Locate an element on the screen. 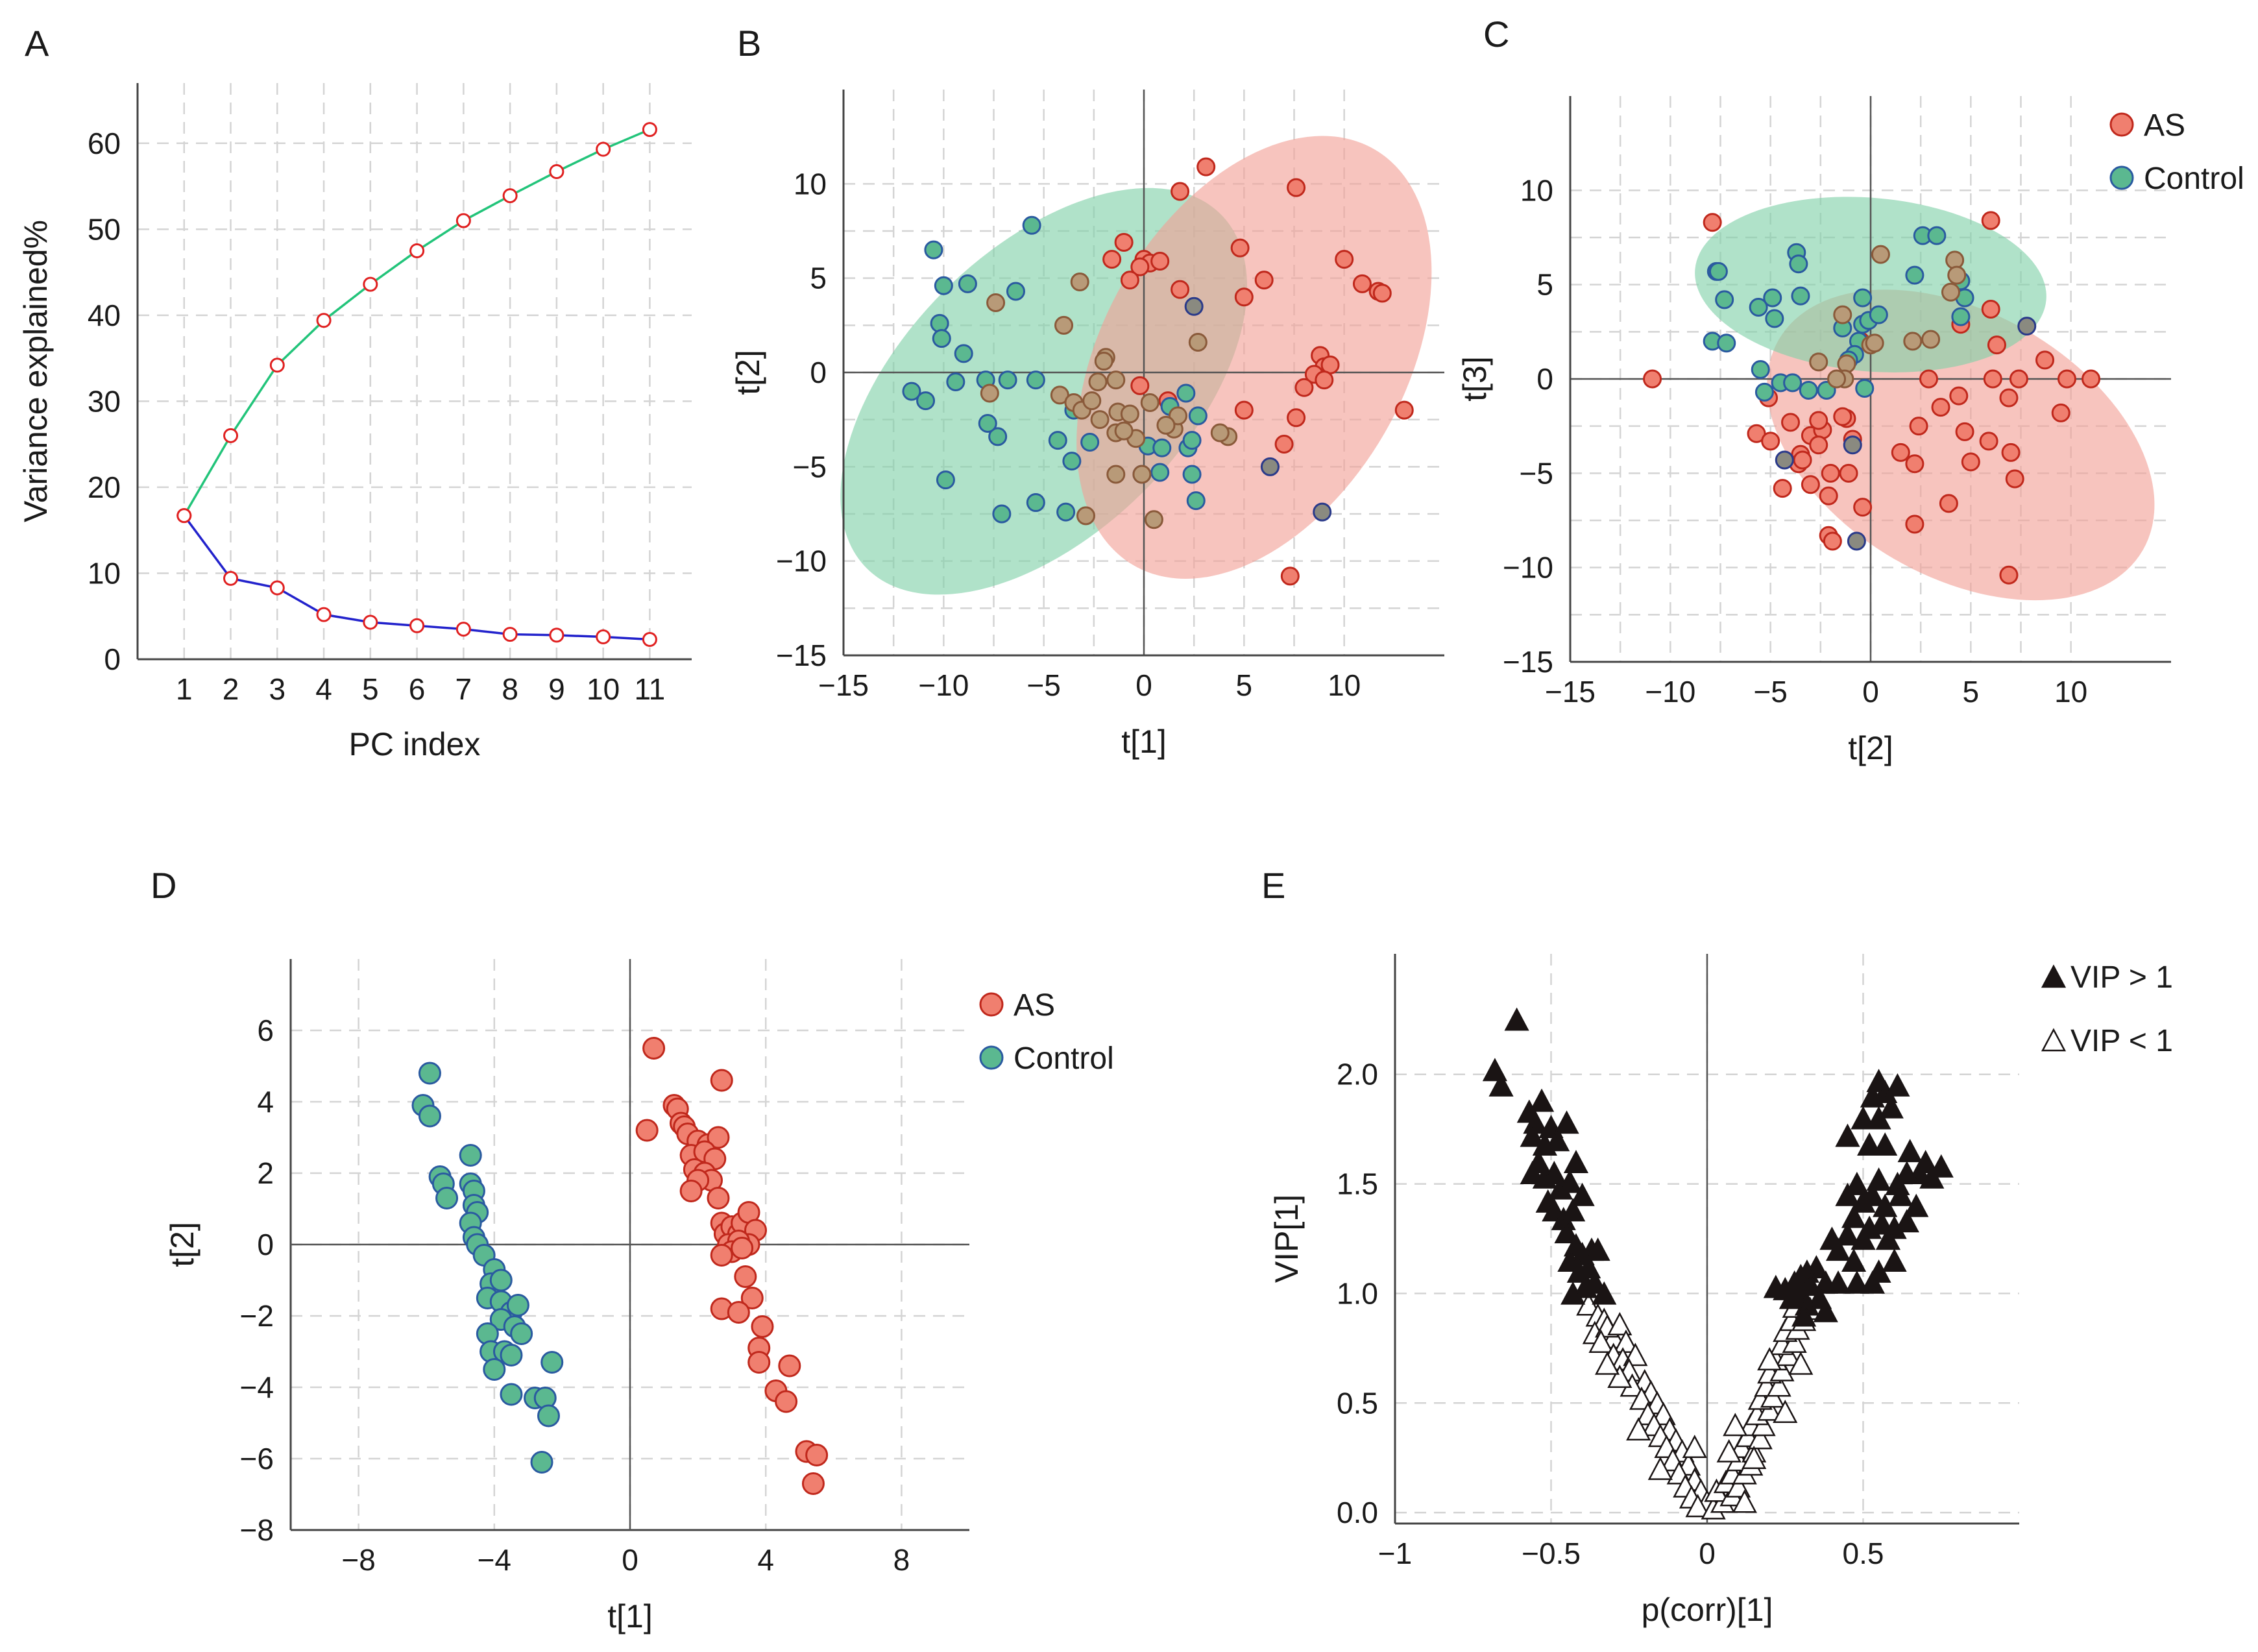  d-x-tick: 8 is located at coordinates (901, 1560).